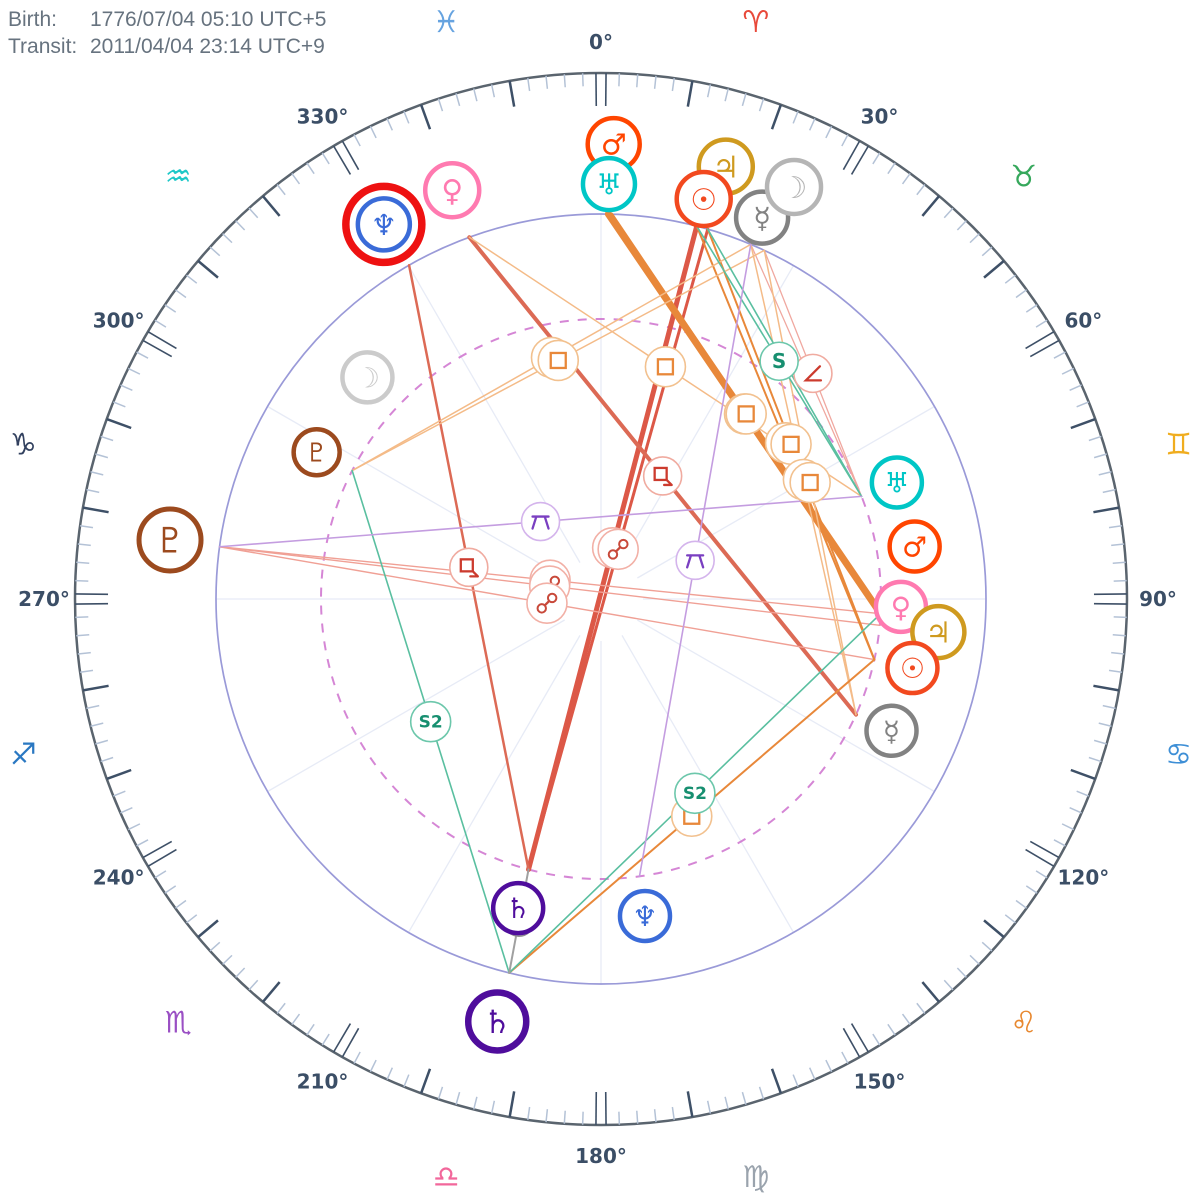 This screenshot has width=1200, height=1200. Describe the element at coordinates (170, 540) in the screenshot. I see `planet-transit-pluto: ♇` at that location.